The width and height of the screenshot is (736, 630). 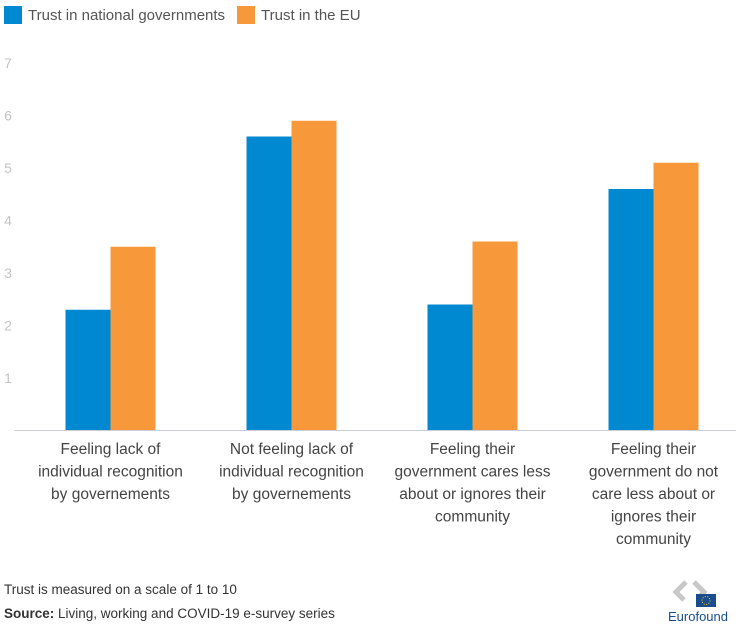 I want to click on legend-label-national: Trust in national governments, so click(x=127, y=15).